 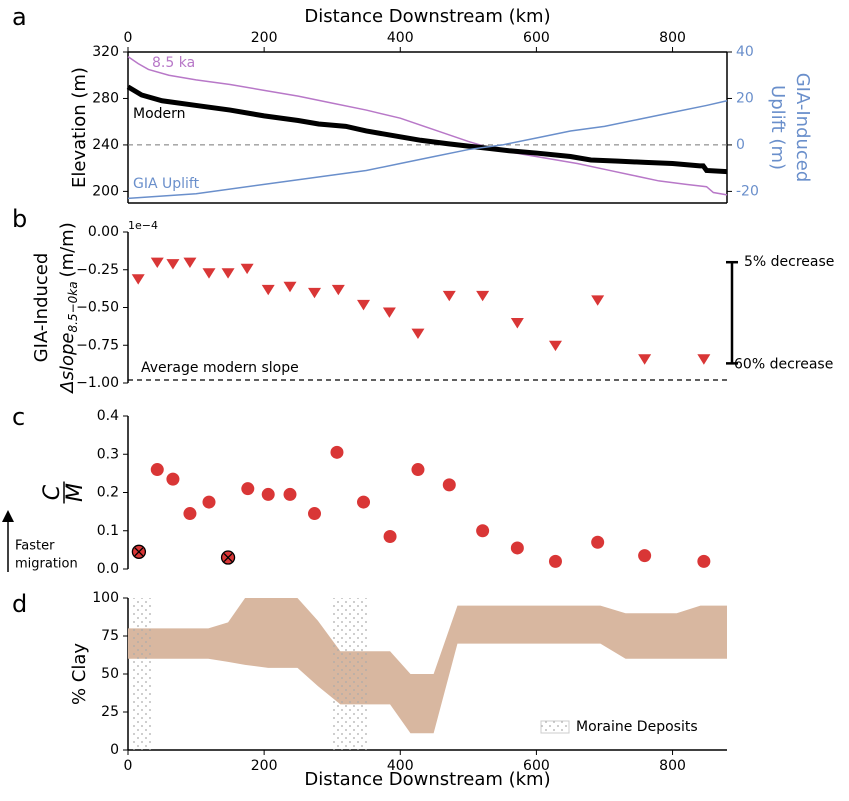 I want to click on reference-label: Average modern slope, so click(x=220, y=368).